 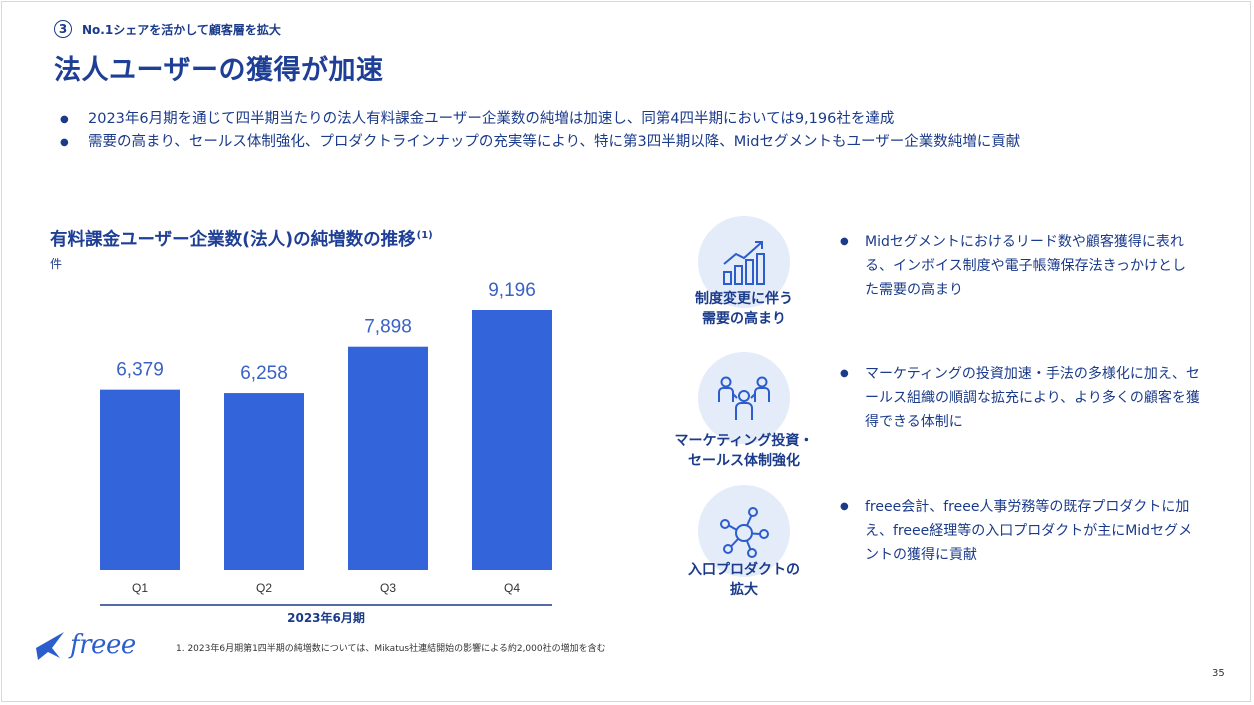 What do you see at coordinates (326, 617) in the screenshot?
I see `x-axis-label: 2023年6月期` at bounding box center [326, 617].